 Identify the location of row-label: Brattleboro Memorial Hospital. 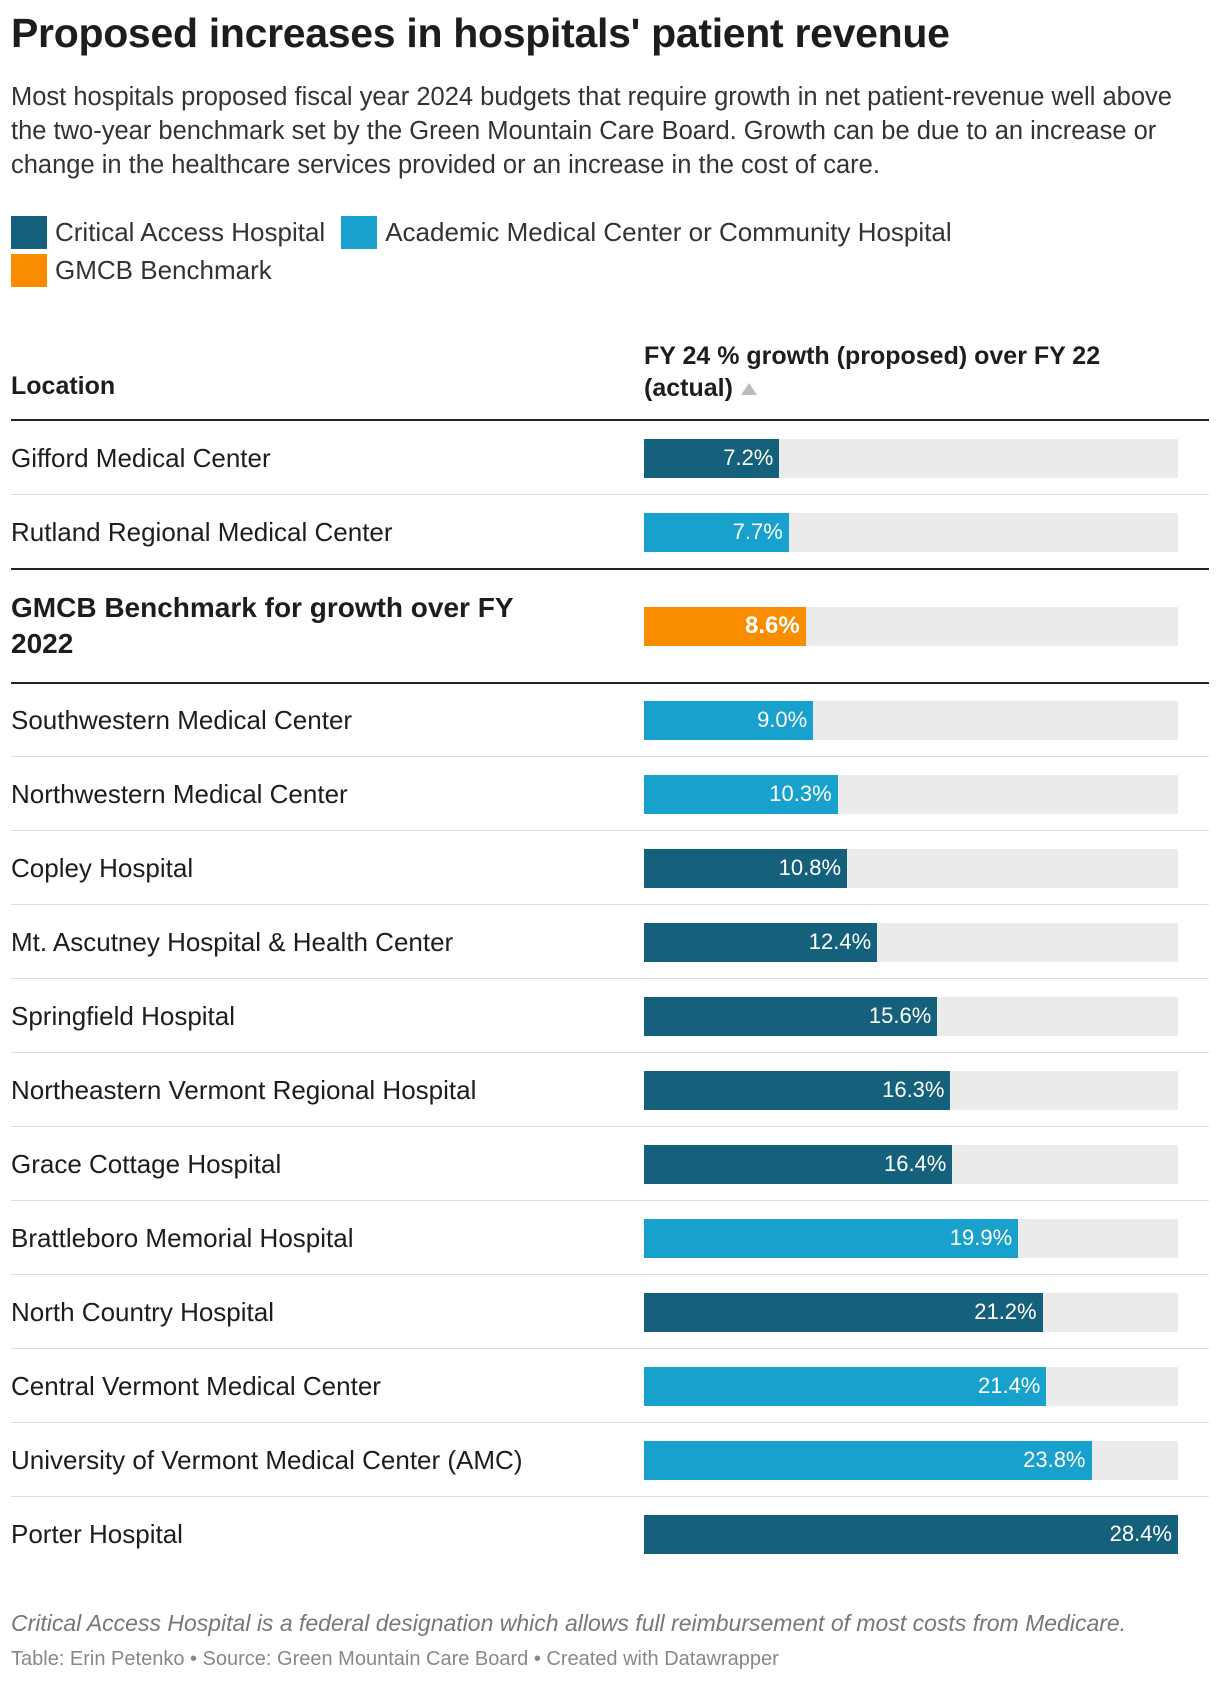
(182, 1237).